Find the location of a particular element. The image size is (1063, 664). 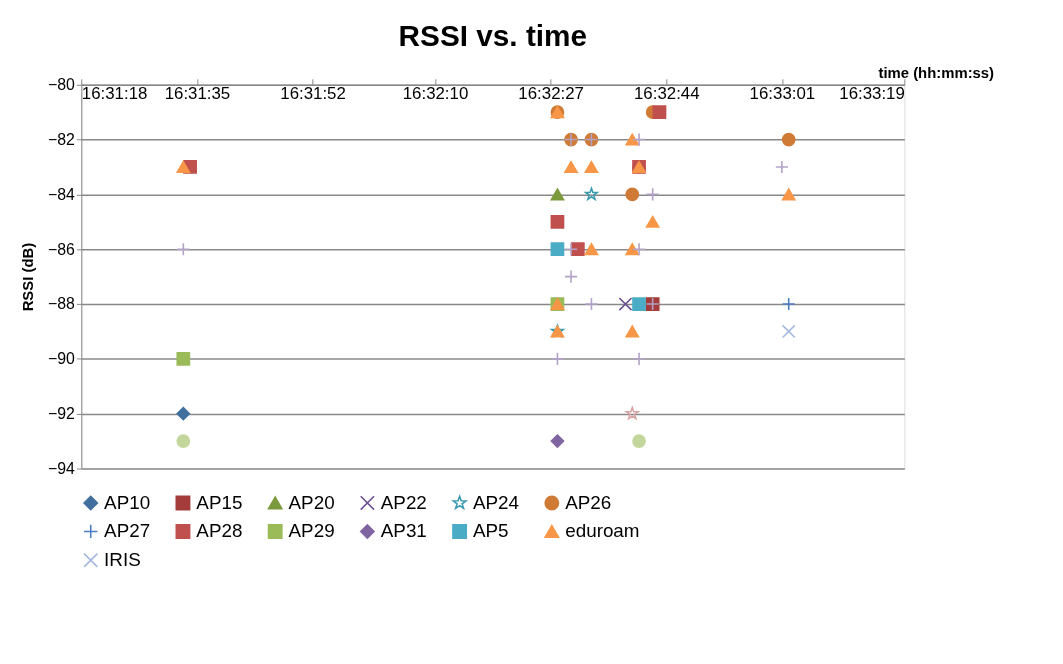

y-tick-label: −82 is located at coordinates (61, 140).